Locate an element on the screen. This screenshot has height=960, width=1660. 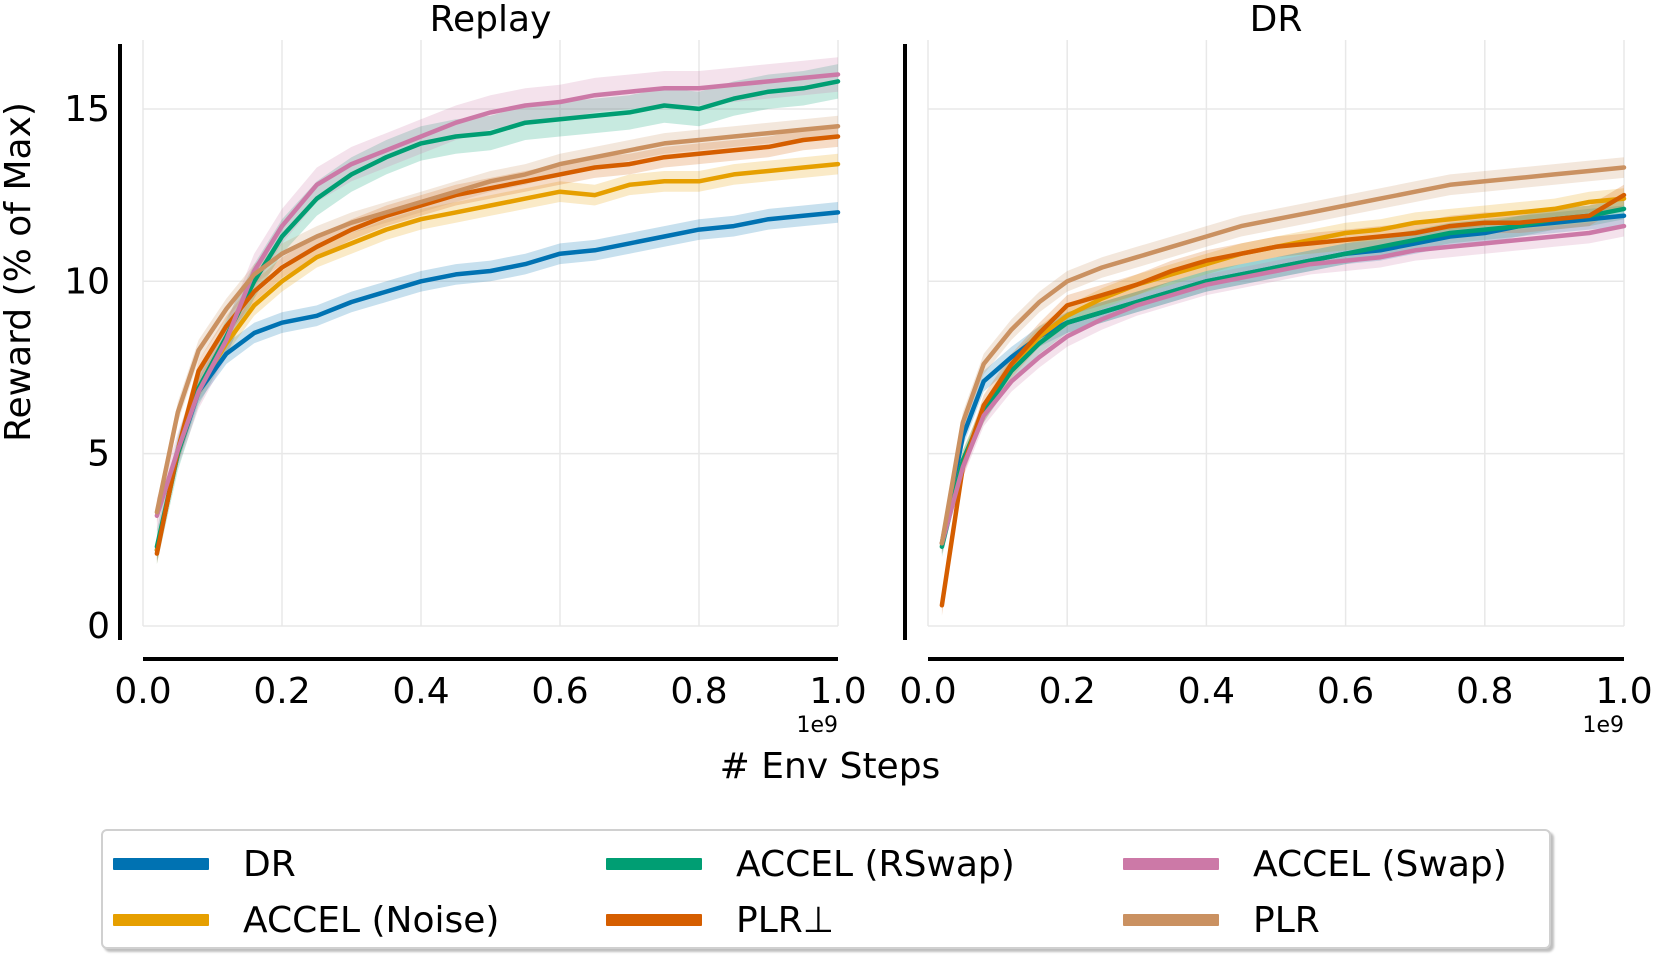
legend-item-accel-swap: ACCEL (Swap) is located at coordinates (1315, 864).